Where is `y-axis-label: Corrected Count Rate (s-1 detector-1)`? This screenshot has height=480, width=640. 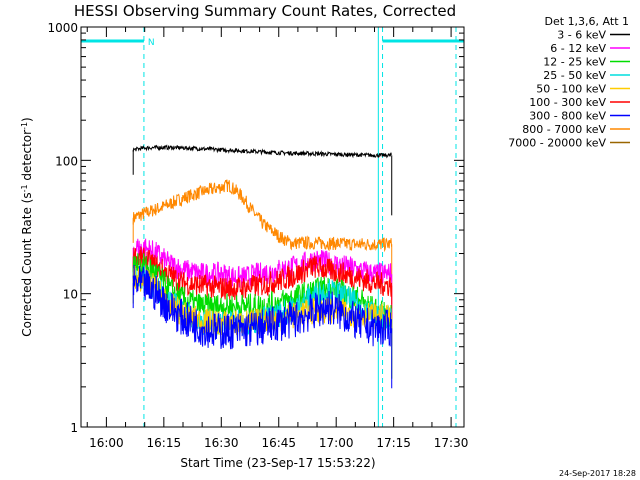 y-axis-label: Corrected Count Rate (s-1 detector-1) is located at coordinates (27, 226).